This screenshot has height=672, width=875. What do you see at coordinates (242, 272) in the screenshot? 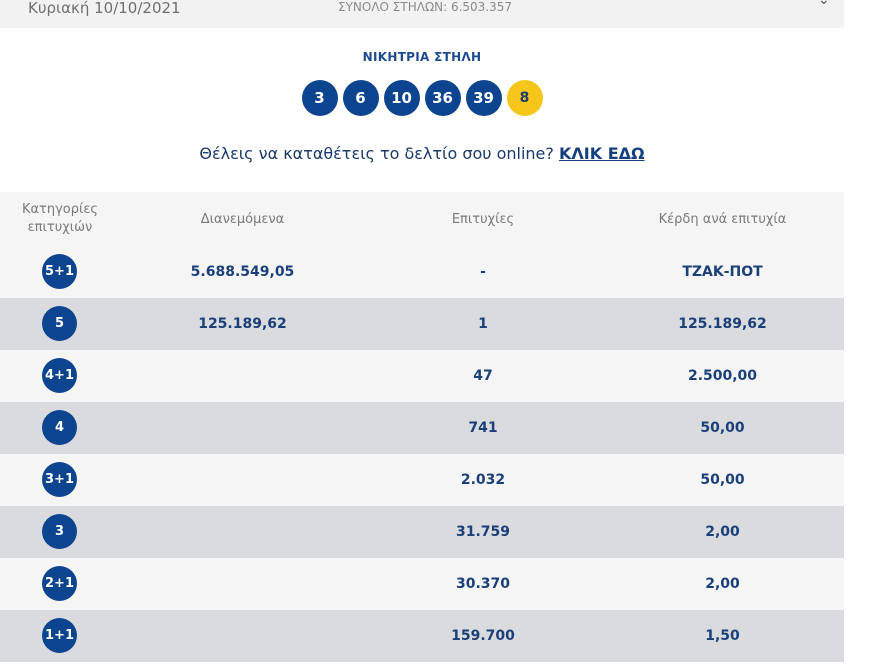
I see `distributed-cell: 5.688.549,05` at bounding box center [242, 272].